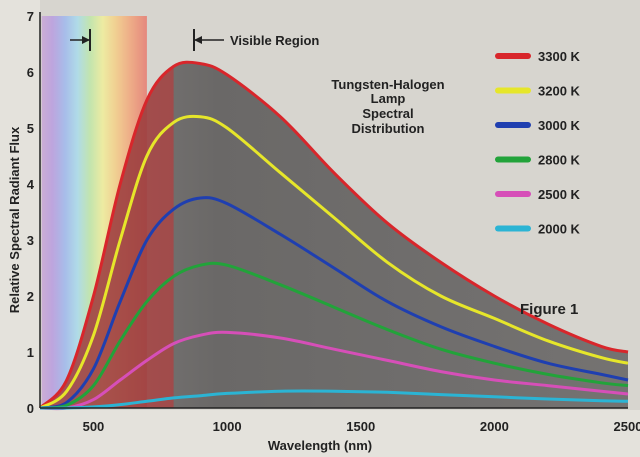 This screenshot has width=640, height=457. What do you see at coordinates (559, 125) in the screenshot?
I see `legend-label-3000k: 3000 K` at bounding box center [559, 125].